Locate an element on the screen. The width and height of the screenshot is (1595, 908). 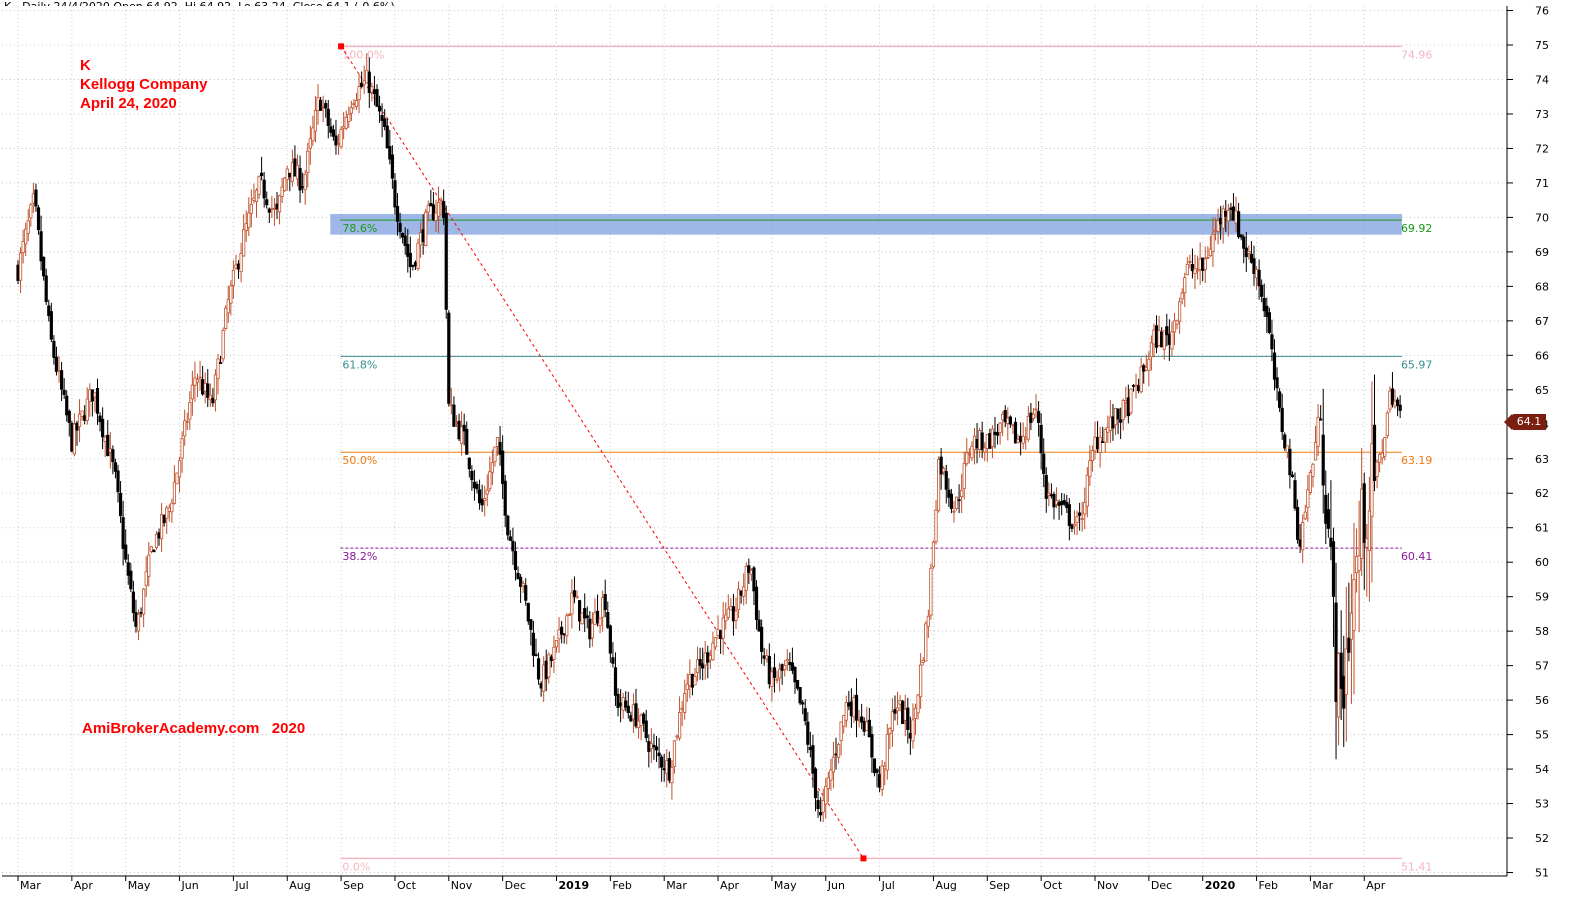
y-tick-label: 71 is located at coordinates (1542, 183).